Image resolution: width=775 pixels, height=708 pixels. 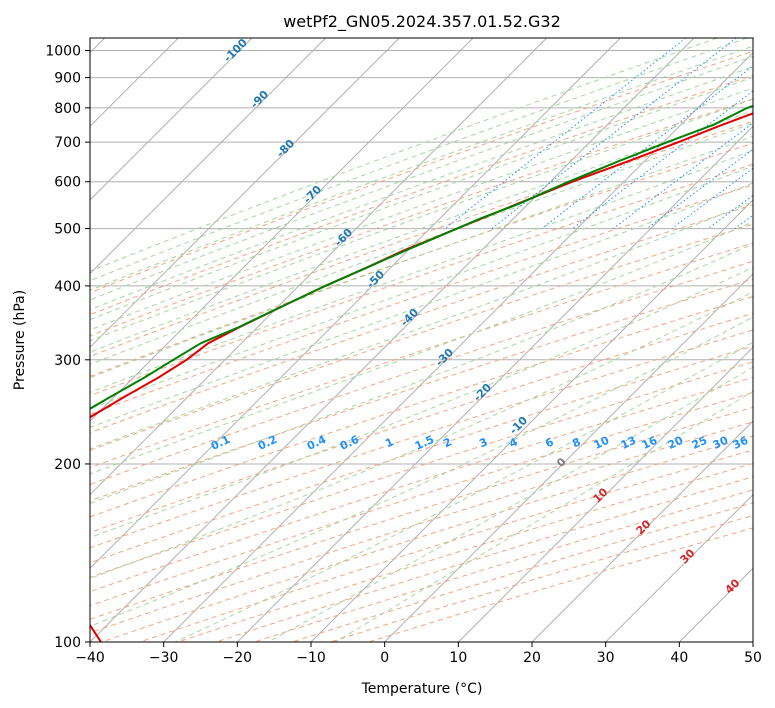 What do you see at coordinates (67, 643) in the screenshot?
I see `y-tick-label: 100` at bounding box center [67, 643].